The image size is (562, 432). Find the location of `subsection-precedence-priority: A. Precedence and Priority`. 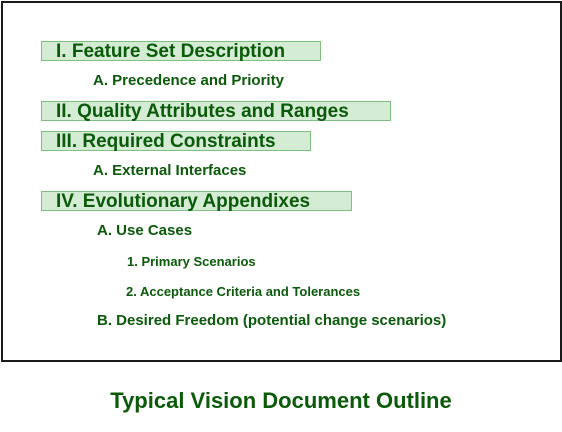

subsection-precedence-priority: A. Precedence and Priority is located at coordinates (188, 80).